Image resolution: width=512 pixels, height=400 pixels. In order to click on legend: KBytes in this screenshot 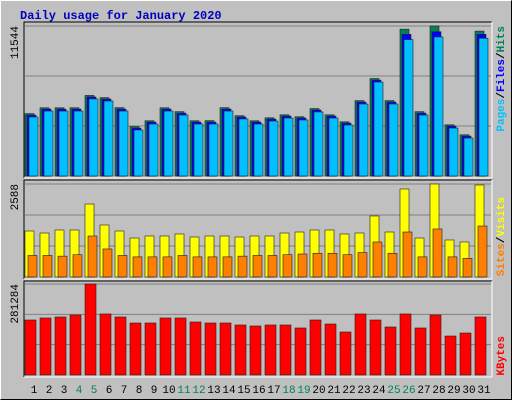, I will do `click(502, 356)`.